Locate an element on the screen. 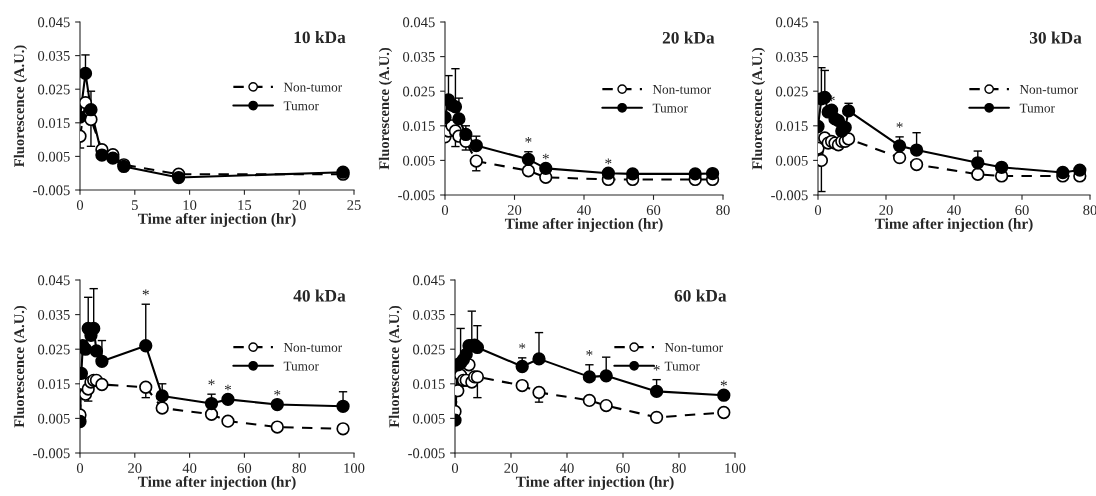 This screenshot has width=1096, height=496. x-tick-label: 10 is located at coordinates (190, 205).